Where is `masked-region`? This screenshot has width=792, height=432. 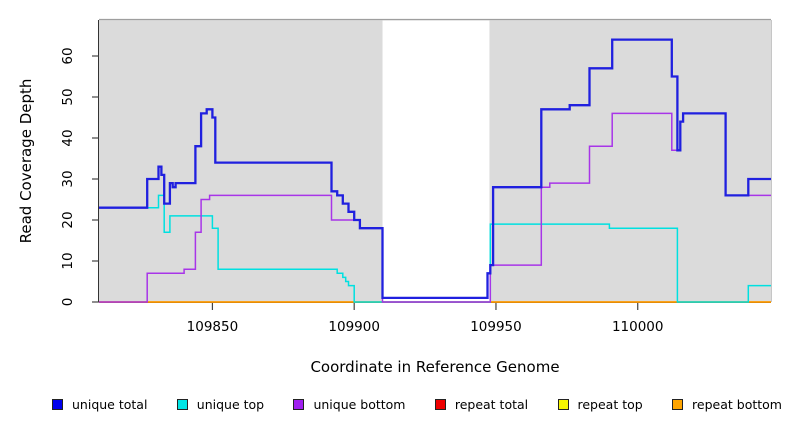 masked-region is located at coordinates (436, 161).